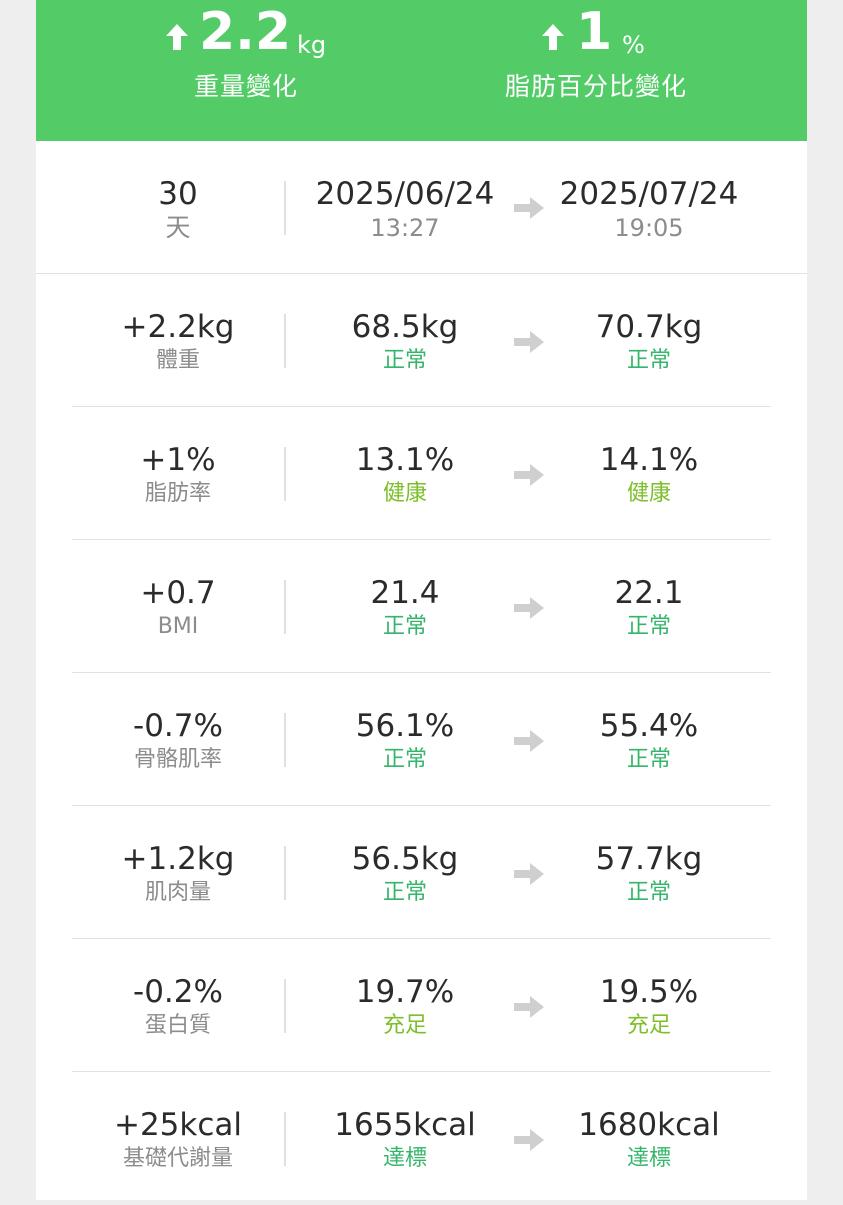  I want to click on metric-to-value: 14.1%, so click(649, 460).